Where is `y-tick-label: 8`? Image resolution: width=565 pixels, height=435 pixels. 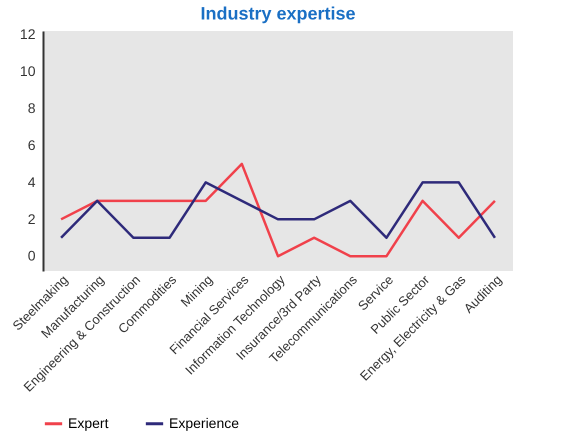 y-tick-label: 8 is located at coordinates (32, 108).